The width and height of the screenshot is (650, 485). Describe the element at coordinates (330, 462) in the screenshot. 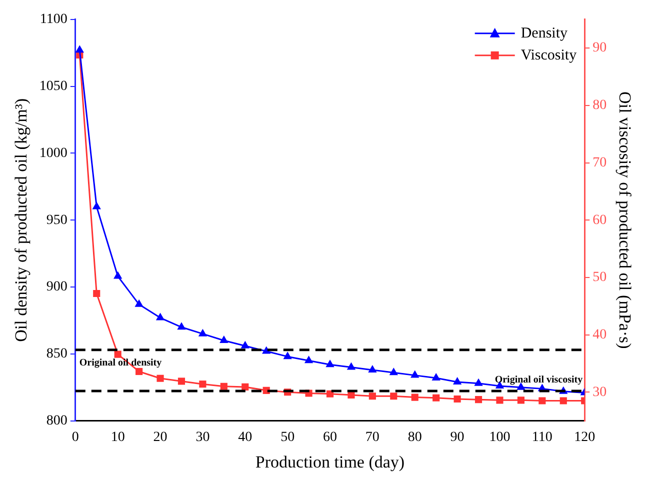

I see `x-axis-title: Production time (day)` at that location.